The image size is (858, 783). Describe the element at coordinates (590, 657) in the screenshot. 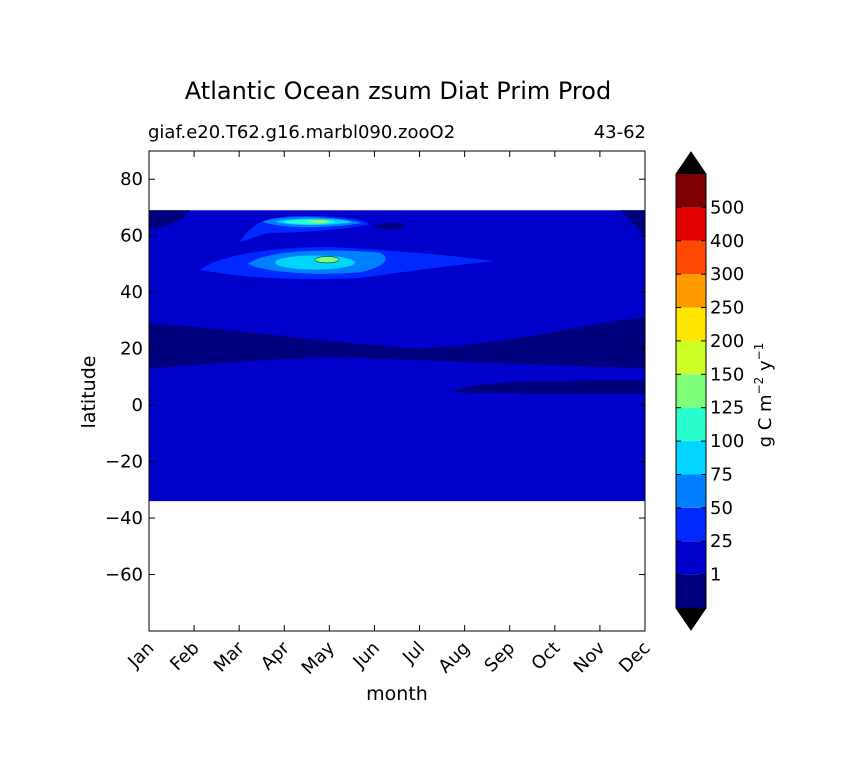

I see `x-tick-label: Nov` at that location.